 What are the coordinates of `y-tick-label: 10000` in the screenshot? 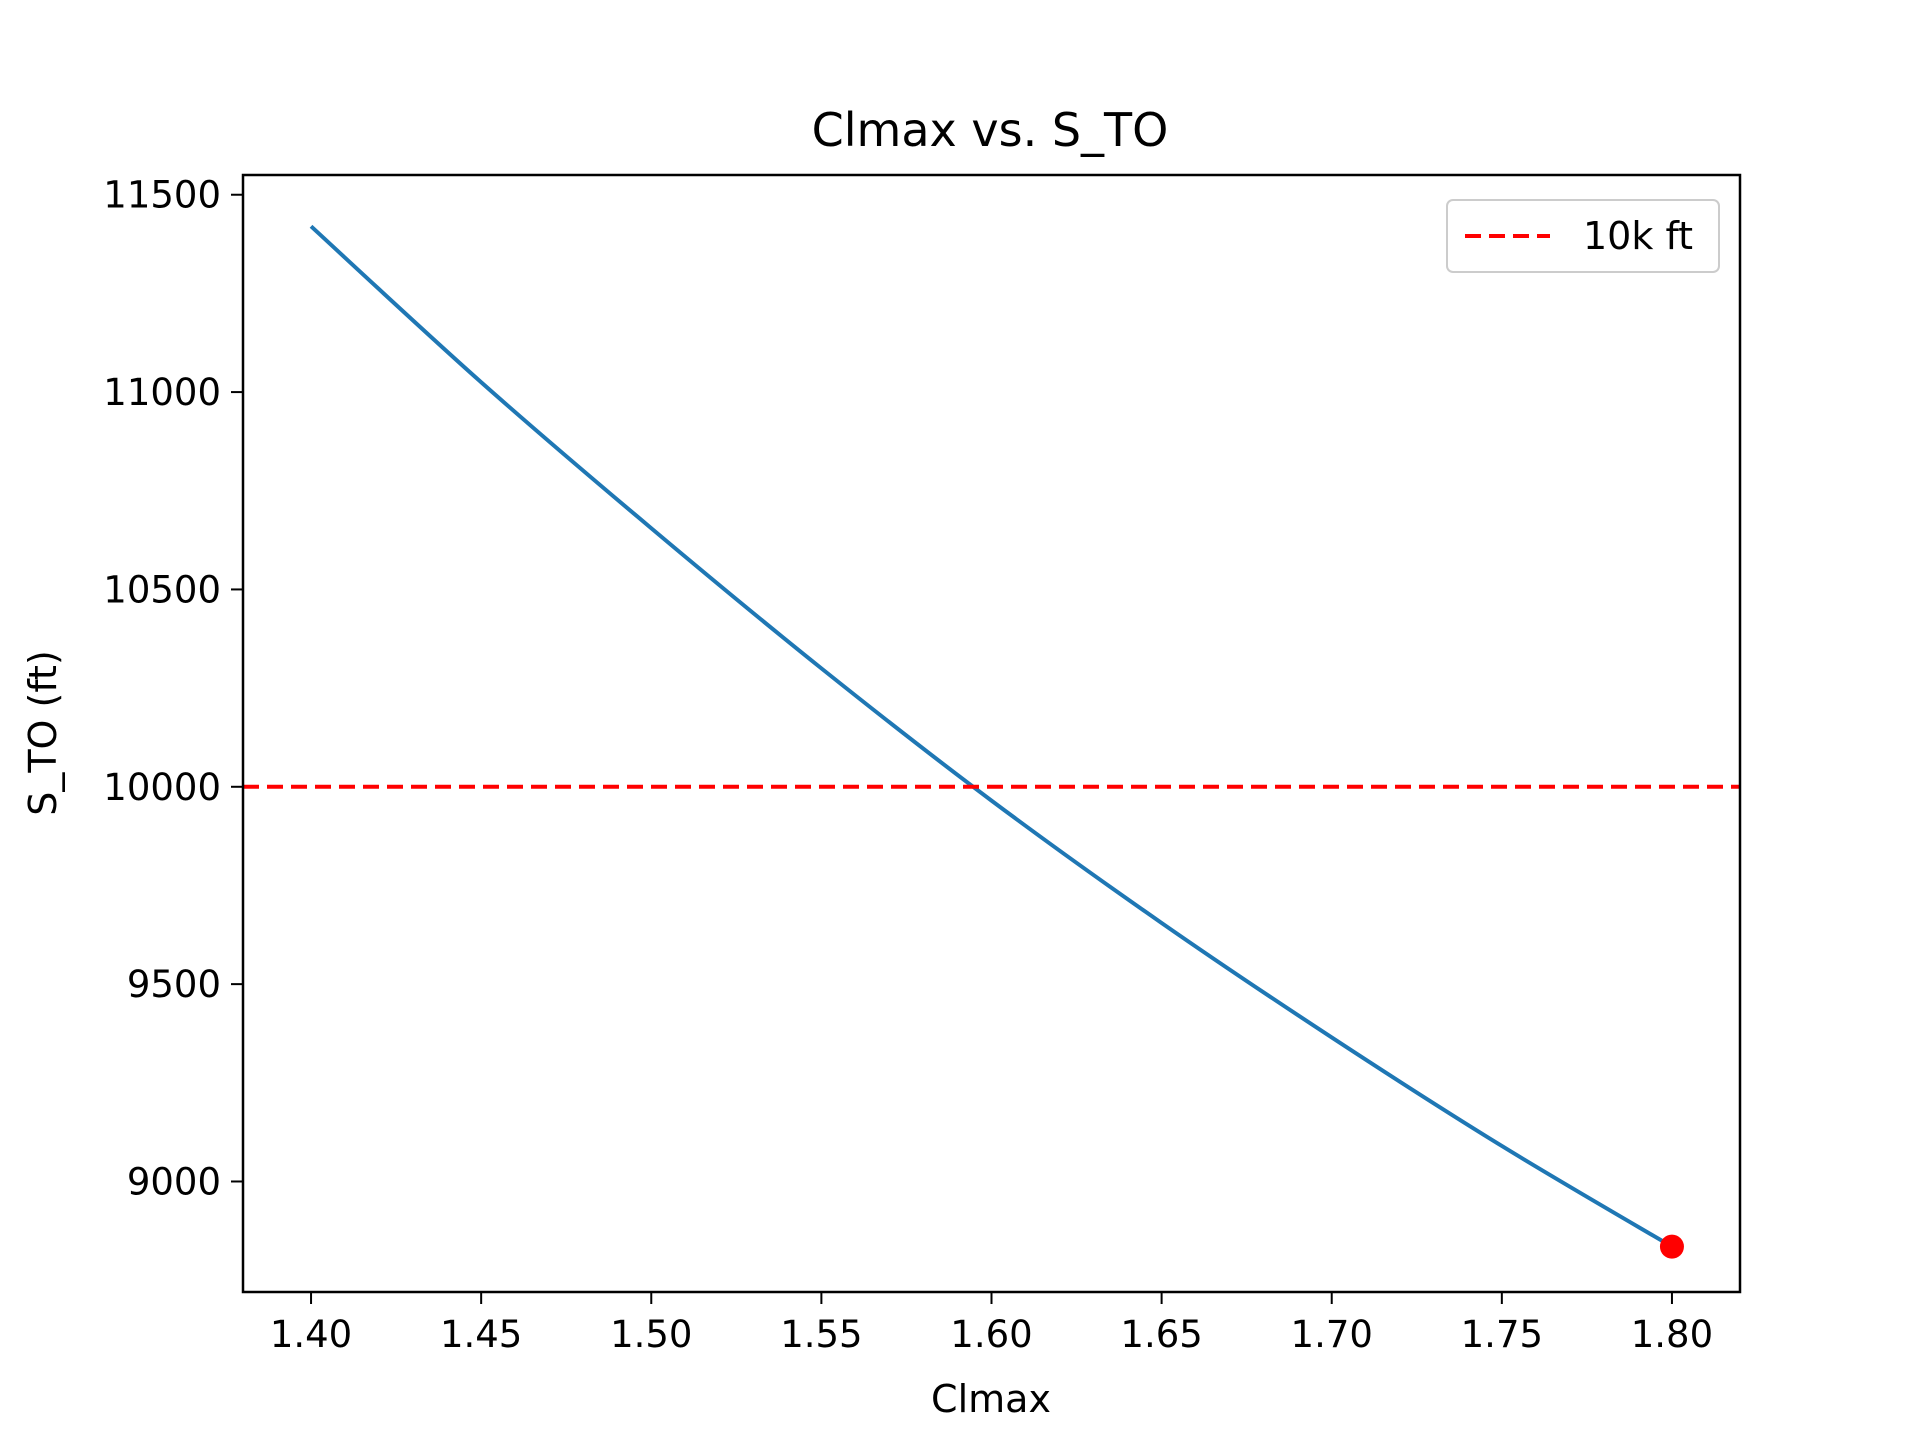 It's located at (162, 787).